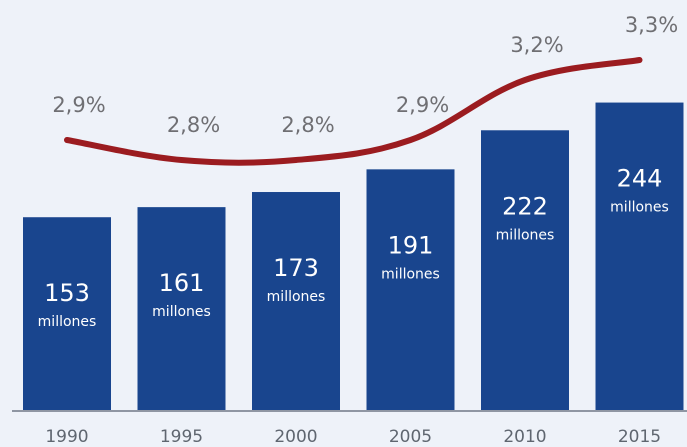  What do you see at coordinates (67, 293) in the screenshot?
I see `bar-value-label: 153` at bounding box center [67, 293].